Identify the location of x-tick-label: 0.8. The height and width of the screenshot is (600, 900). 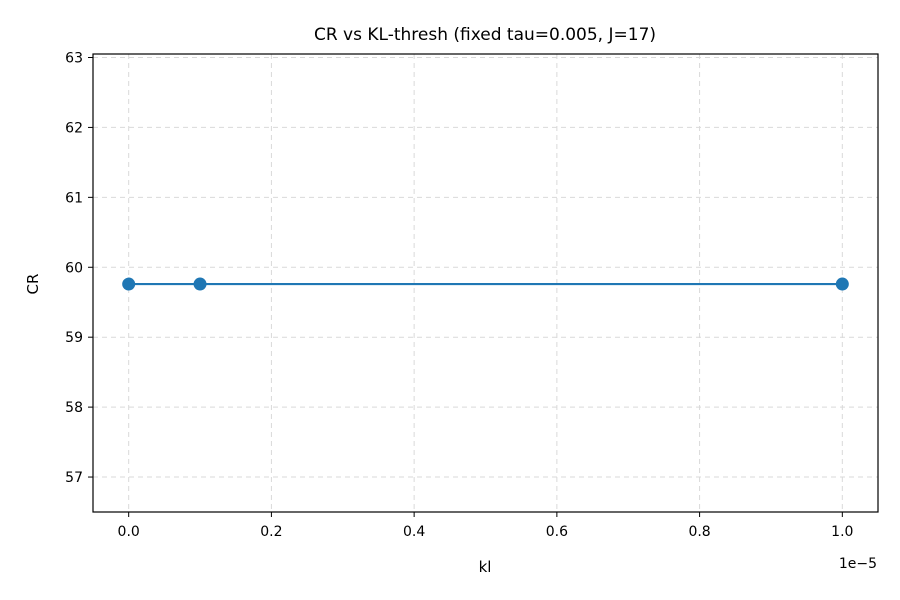
(699, 532).